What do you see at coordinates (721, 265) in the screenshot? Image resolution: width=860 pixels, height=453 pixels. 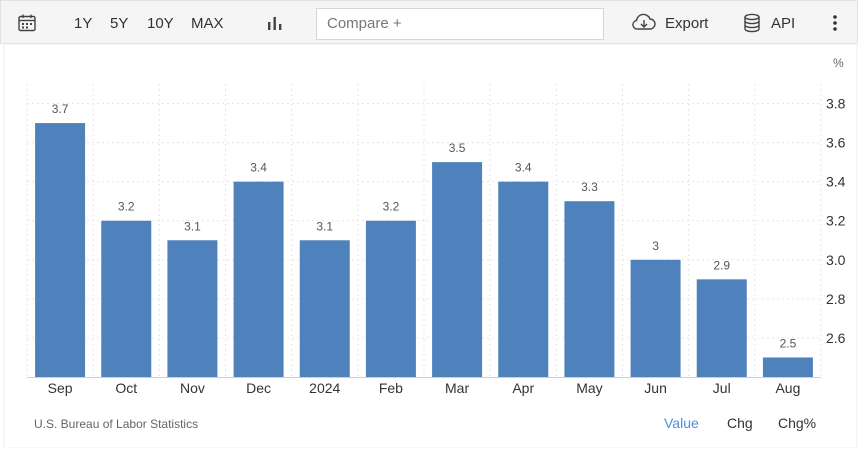 I see `data-label: 2.9` at bounding box center [721, 265].